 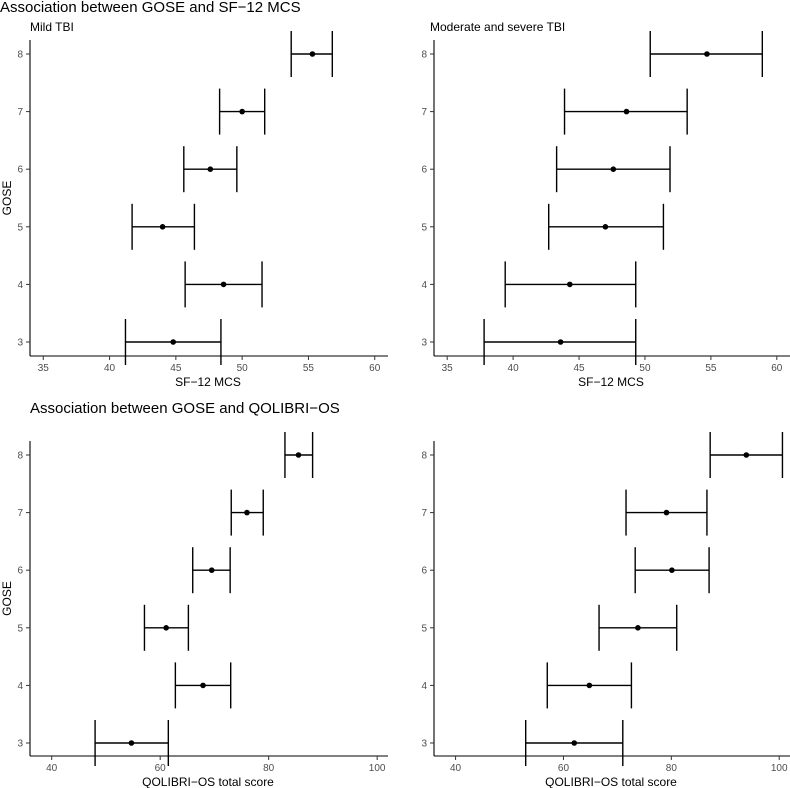 What do you see at coordinates (497, 27) in the screenshot?
I see `panel-subtitle: Moderate and severe TBI` at bounding box center [497, 27].